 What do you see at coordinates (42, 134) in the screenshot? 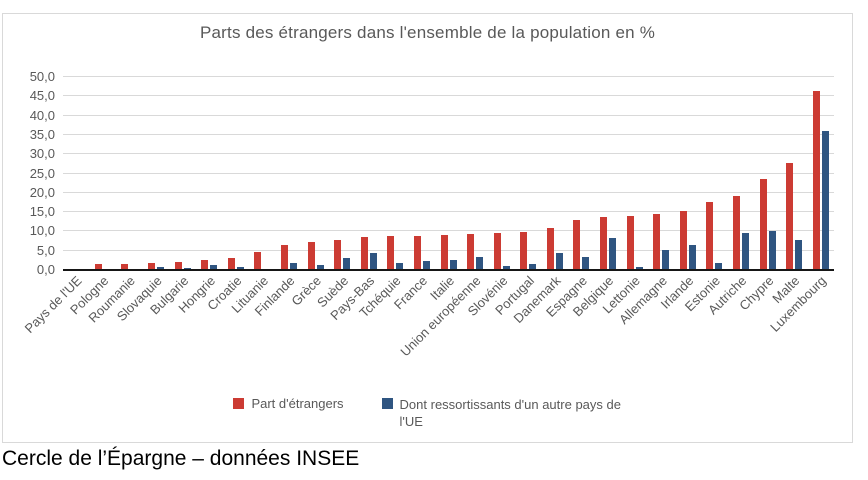
I see `y-tick-label: 35,0` at bounding box center [42, 134].